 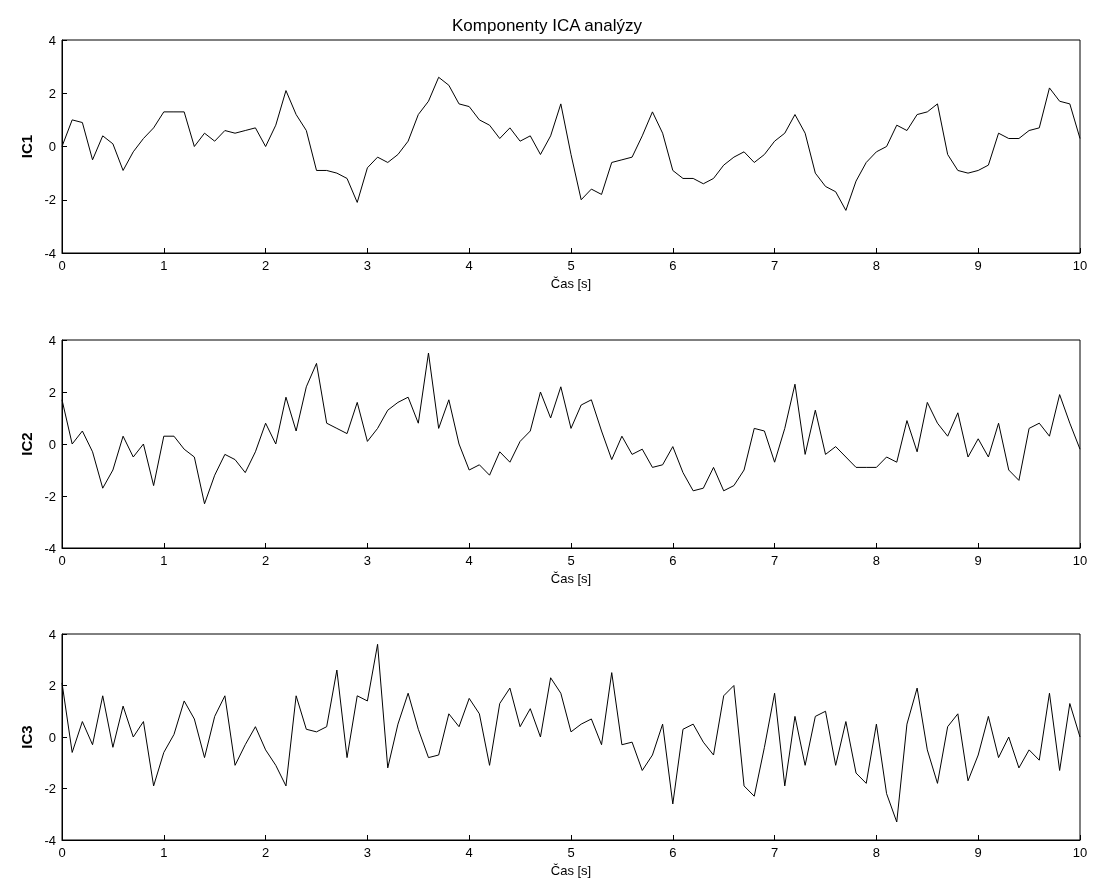 What do you see at coordinates (26, 444) in the screenshot?
I see `y-axis-title: IC2` at bounding box center [26, 444].